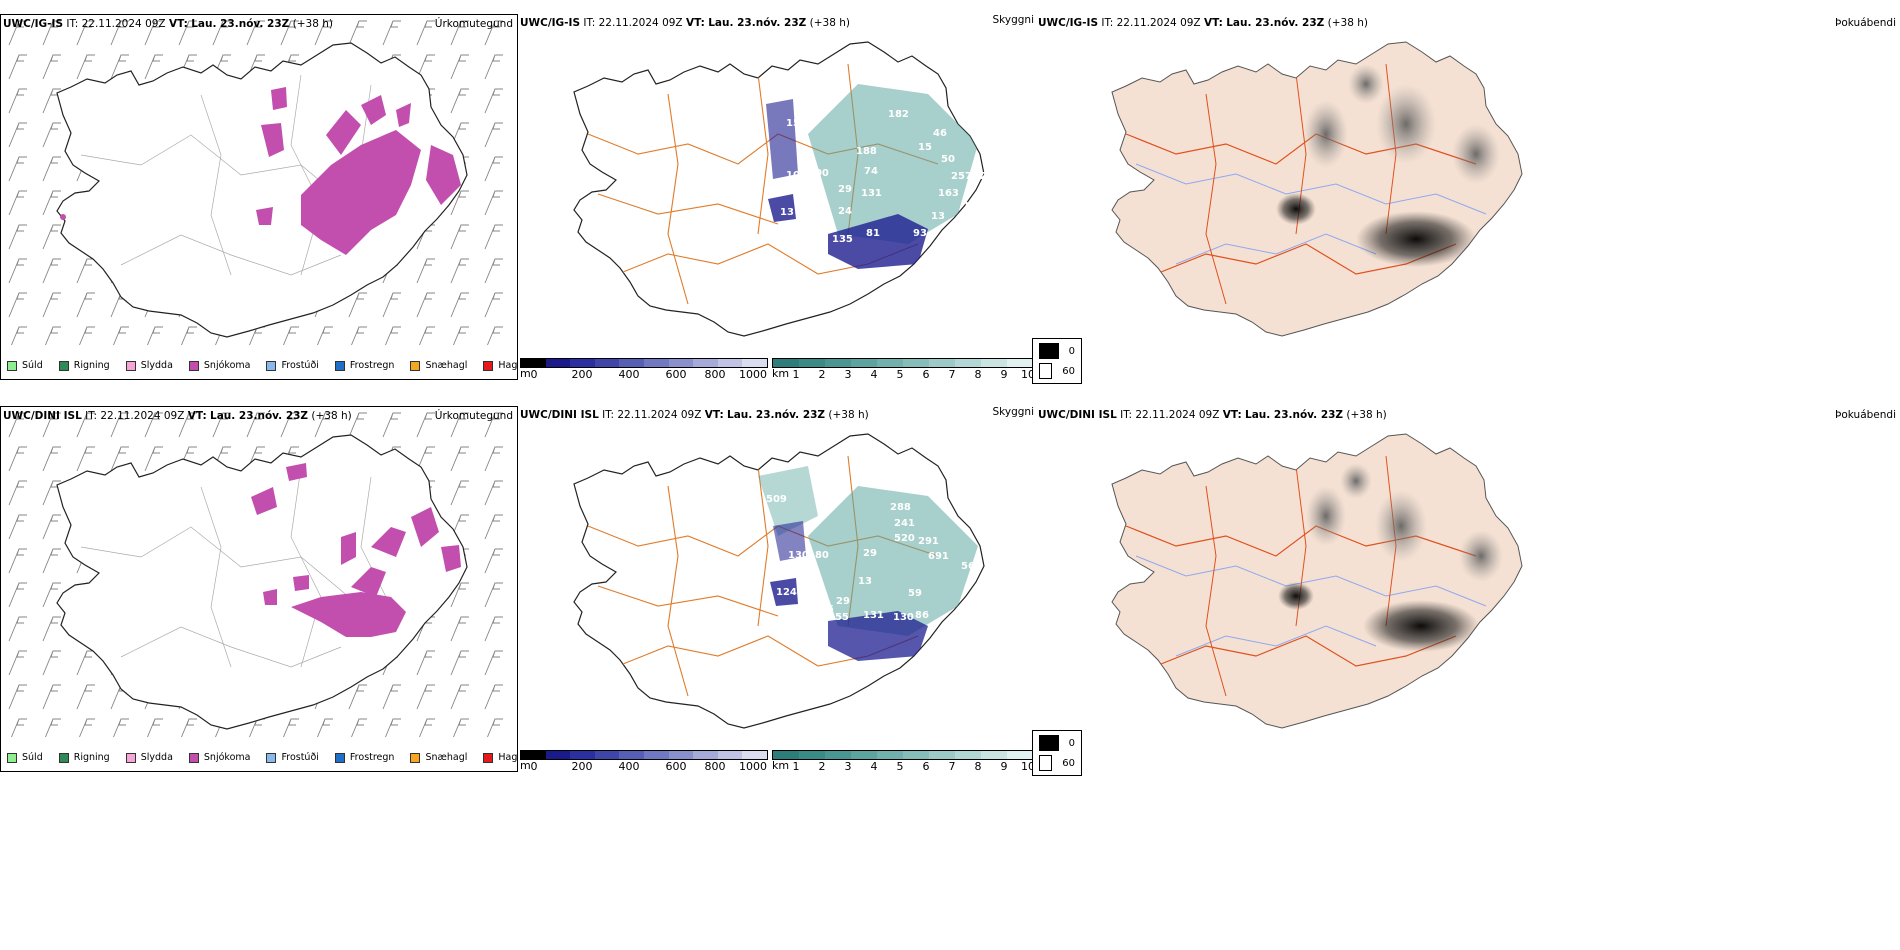 This screenshot has width=1900, height=950. I want to click on map-label: 81, so click(873, 233).